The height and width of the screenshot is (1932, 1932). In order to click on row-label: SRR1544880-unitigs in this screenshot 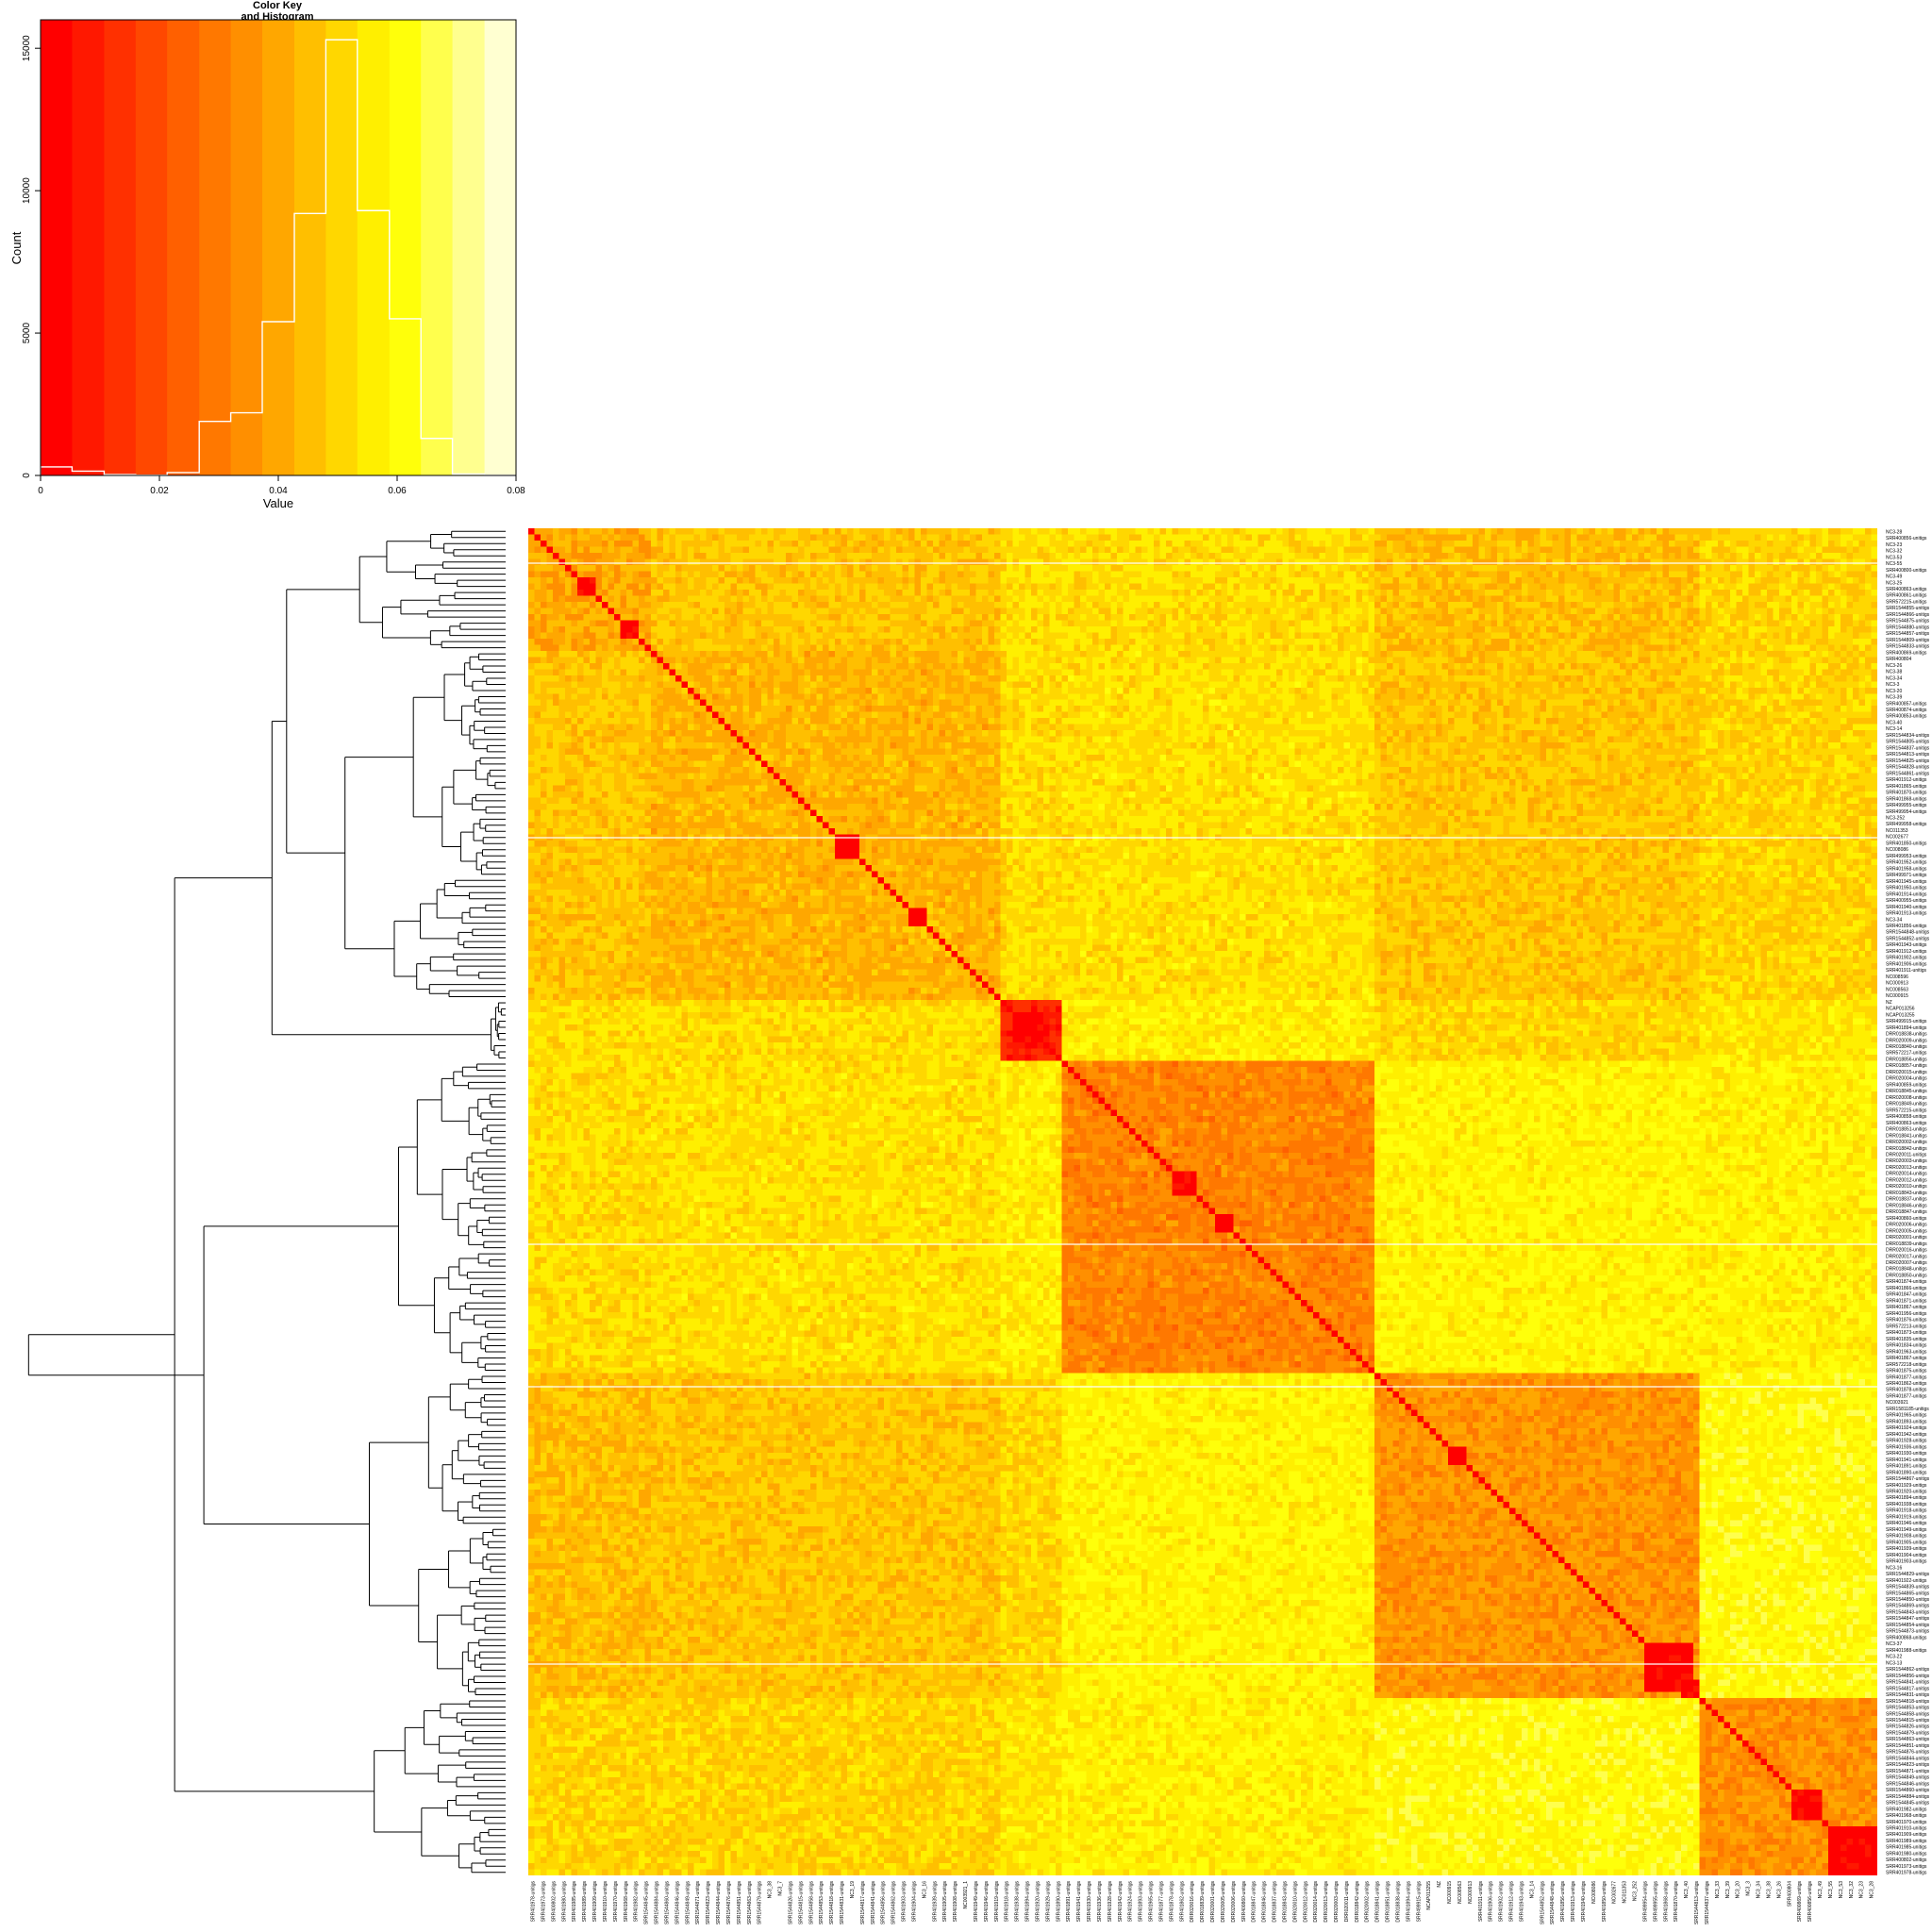, I will do `click(1908, 627)`.